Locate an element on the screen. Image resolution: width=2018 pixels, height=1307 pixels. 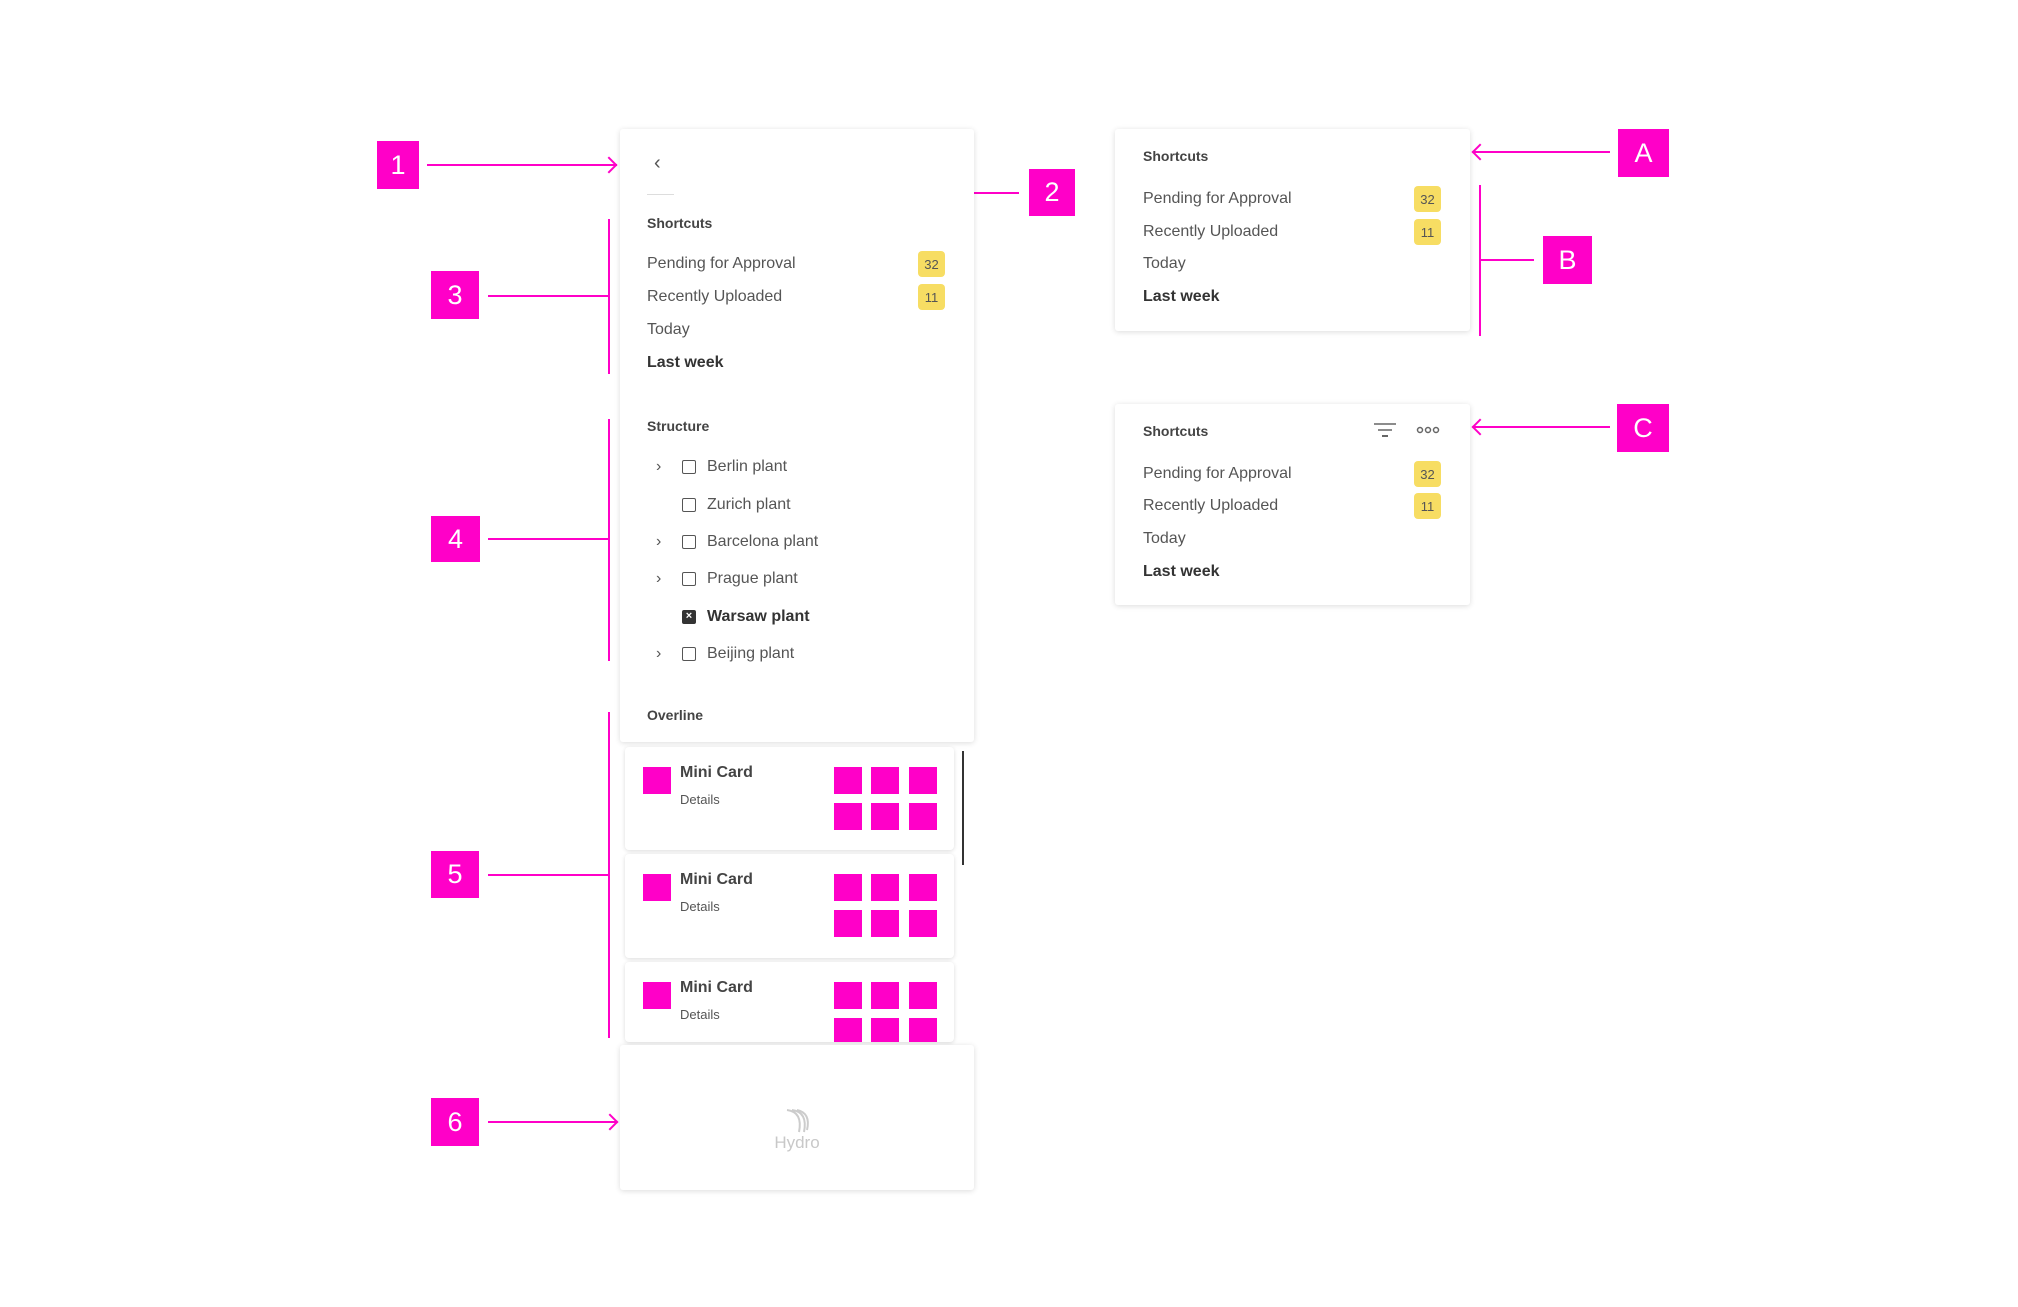
callout-b: B is located at coordinates (1567, 260).